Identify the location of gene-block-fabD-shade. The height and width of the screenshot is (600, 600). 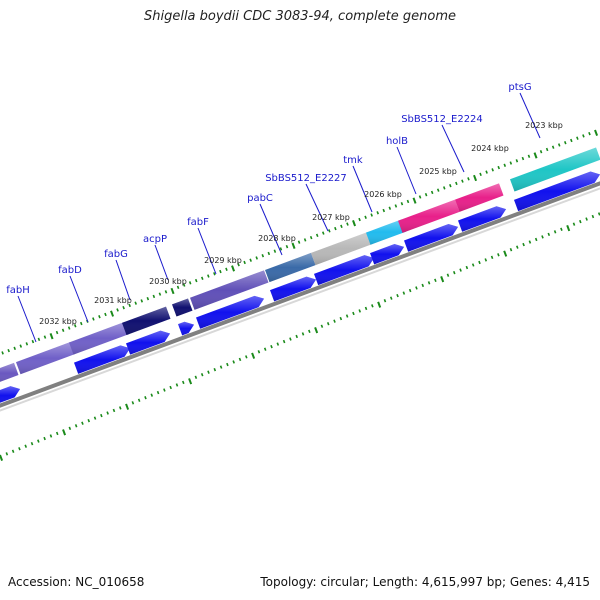
(99, 338).